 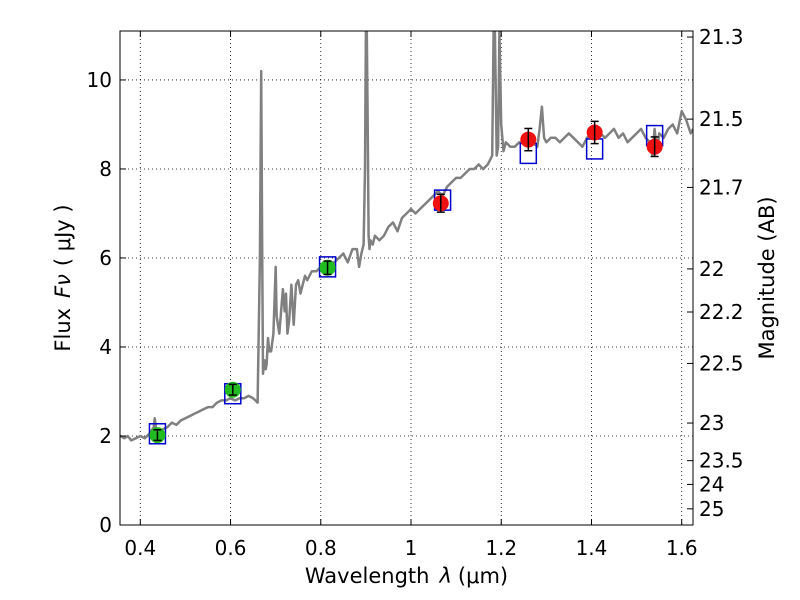 What do you see at coordinates (682, 548) in the screenshot?
I see `x-tick-label: 1.6` at bounding box center [682, 548].